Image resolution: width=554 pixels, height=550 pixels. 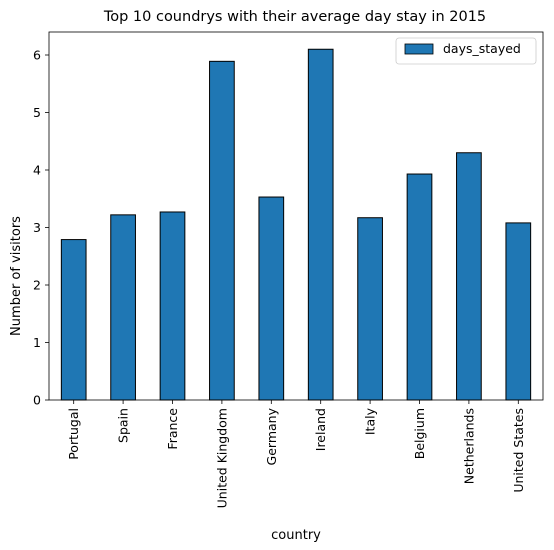 I want to click on bar-spain, so click(x=123, y=307).